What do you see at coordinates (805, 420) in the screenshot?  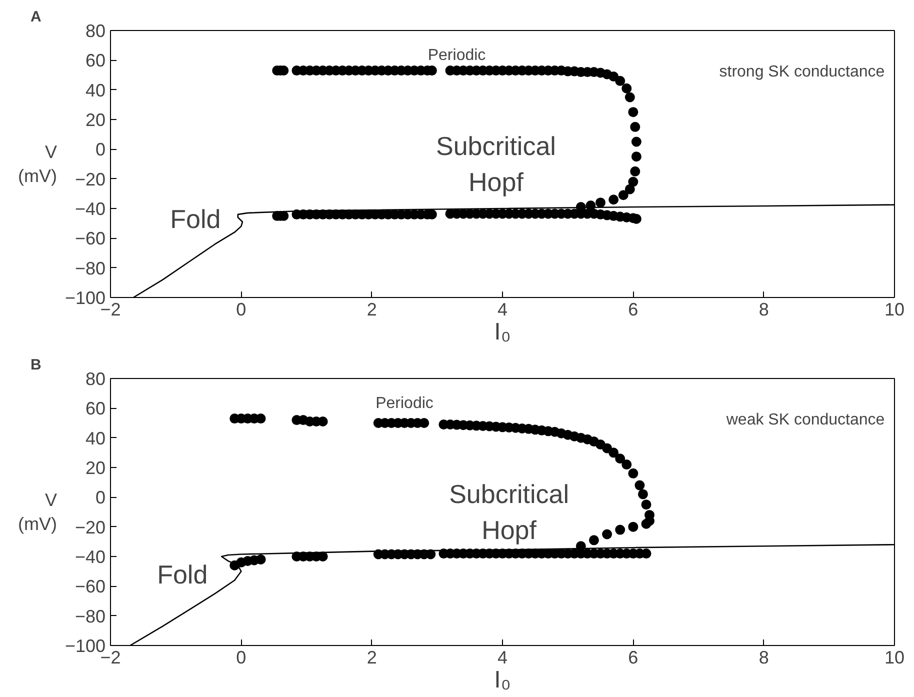 I see `annotation: weak SK conductance` at bounding box center [805, 420].